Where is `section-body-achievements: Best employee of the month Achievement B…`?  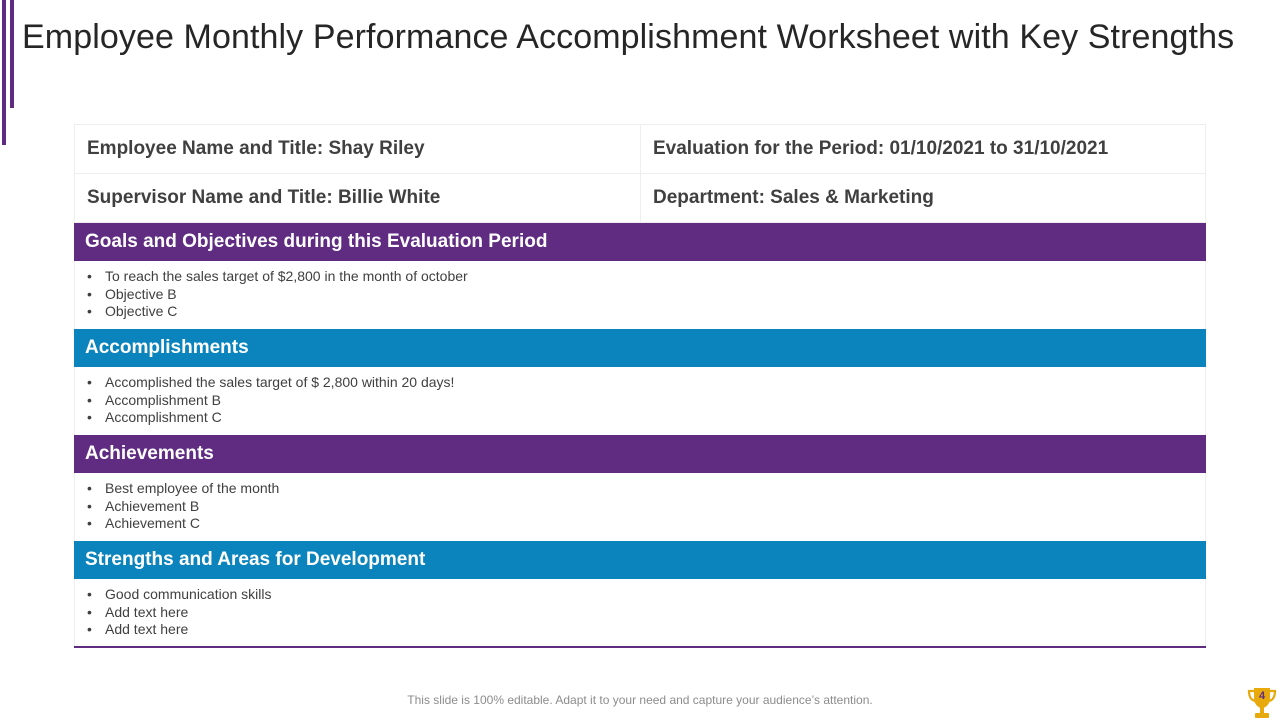 section-body-achievements: Best employee of the month Achievement B… is located at coordinates (640, 507).